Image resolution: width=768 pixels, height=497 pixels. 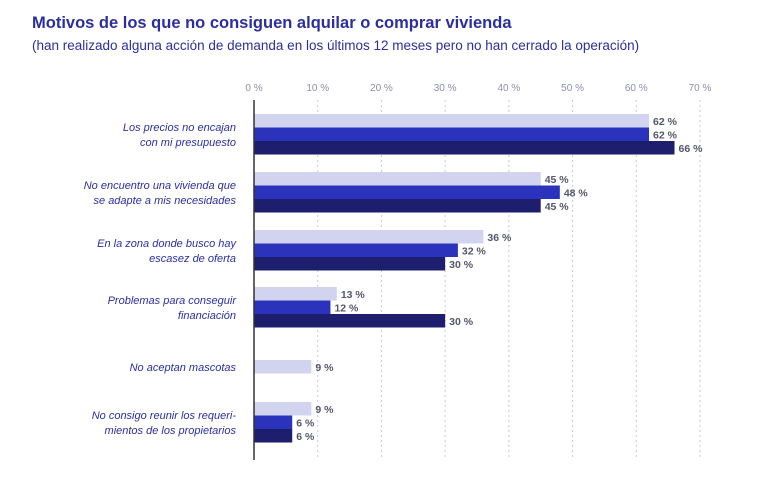 What do you see at coordinates (207, 316) in the screenshot?
I see `category-label: financiación` at bounding box center [207, 316].